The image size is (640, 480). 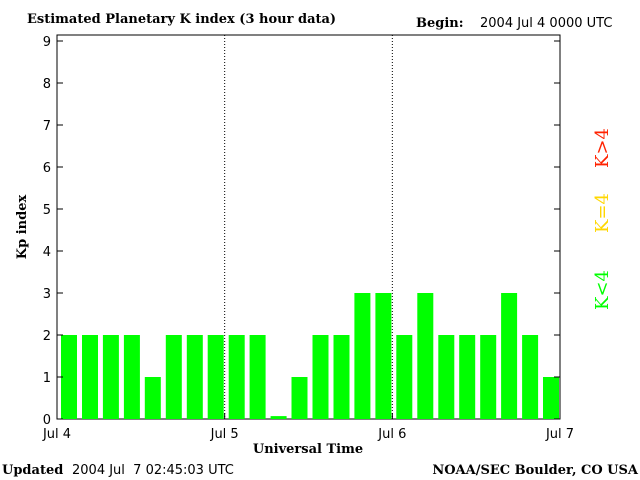 I want to click on y-tick-label: 9, so click(x=47, y=42).